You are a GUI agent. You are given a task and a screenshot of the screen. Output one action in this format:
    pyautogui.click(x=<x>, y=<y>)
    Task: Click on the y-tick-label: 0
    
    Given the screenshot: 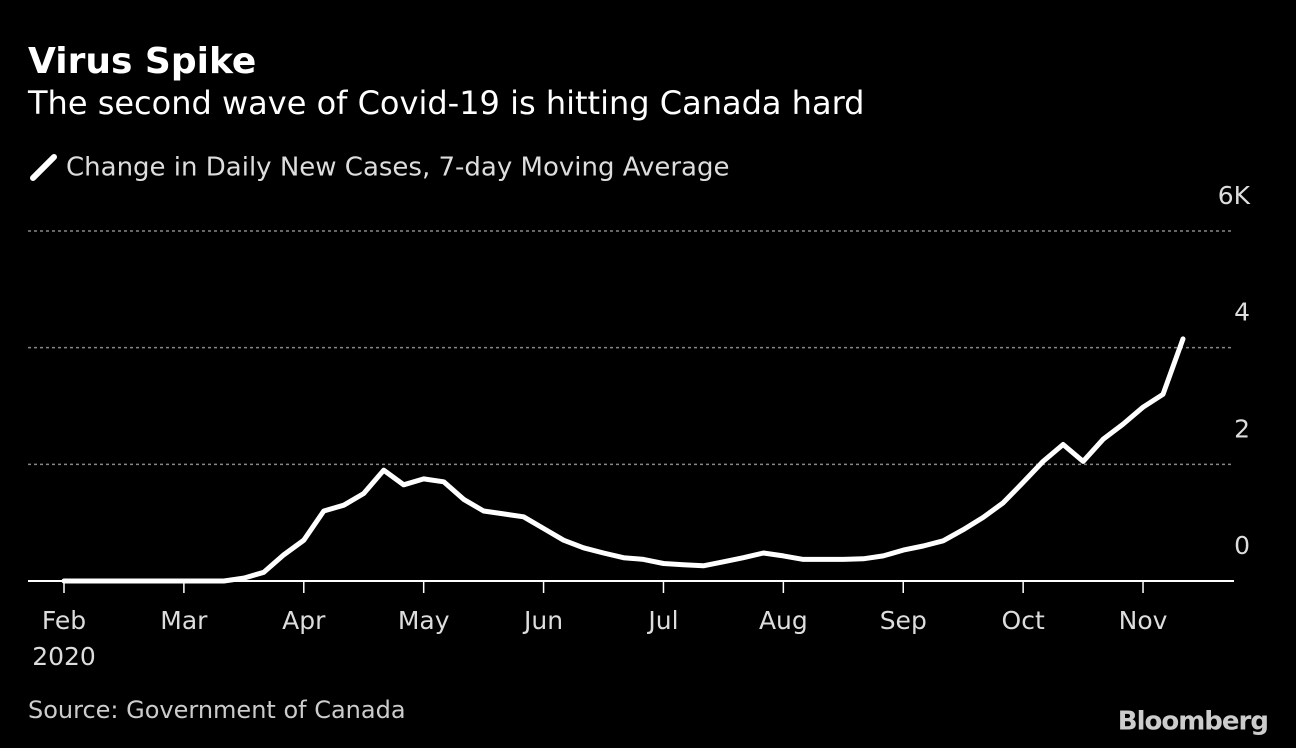 What is the action you would take?
    pyautogui.click(x=1242, y=545)
    